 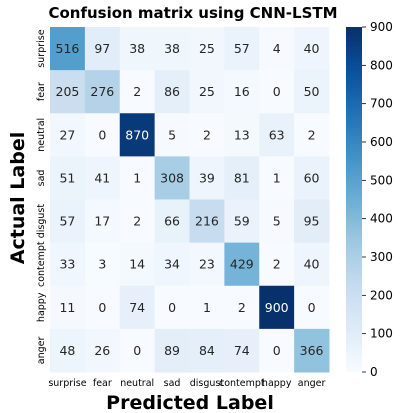 I want to click on colorbar-tick-label: 300, so click(x=381, y=257).